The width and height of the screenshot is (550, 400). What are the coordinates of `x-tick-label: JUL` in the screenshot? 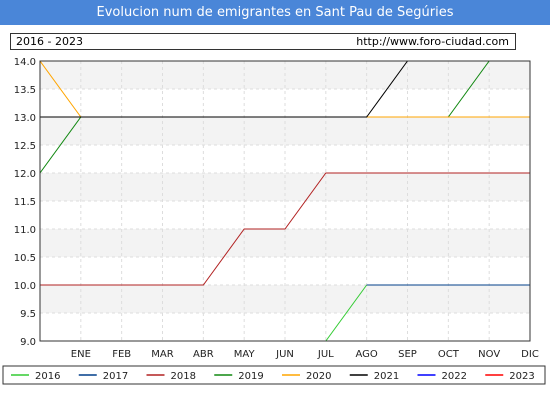 It's located at (325, 354).